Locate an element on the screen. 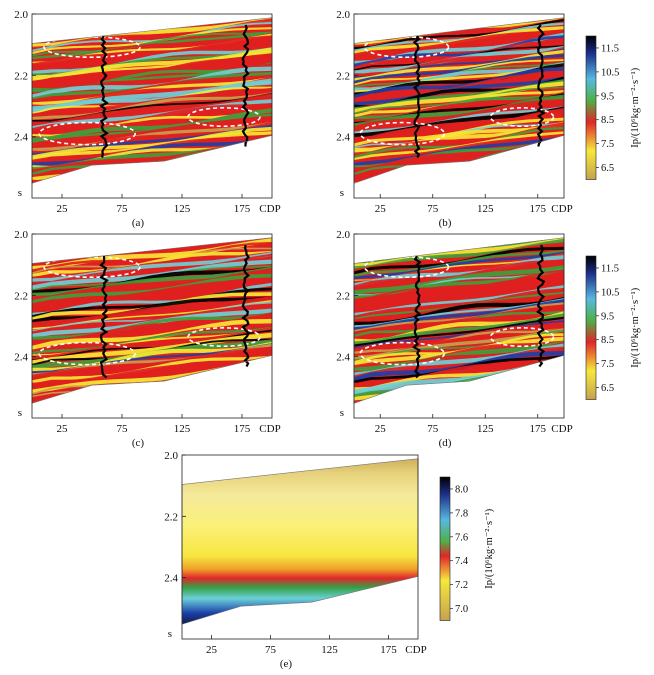 This screenshot has height=675, width=654. panel-caption: (b) is located at coordinates (445, 223).